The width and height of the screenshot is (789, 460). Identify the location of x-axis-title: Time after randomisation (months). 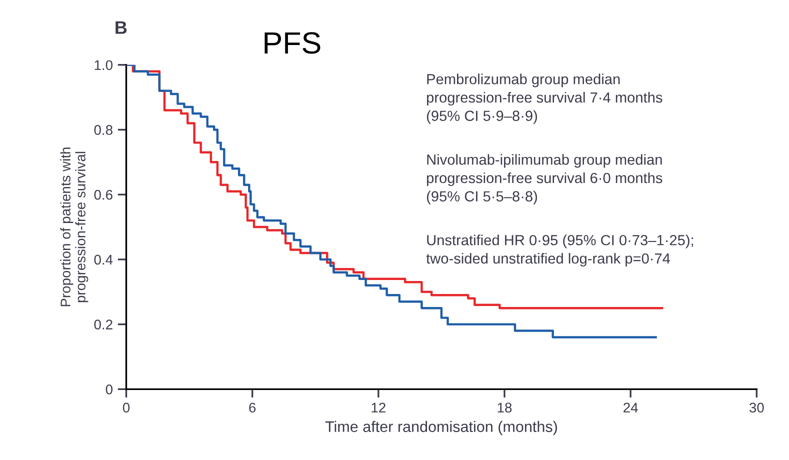
(441, 428).